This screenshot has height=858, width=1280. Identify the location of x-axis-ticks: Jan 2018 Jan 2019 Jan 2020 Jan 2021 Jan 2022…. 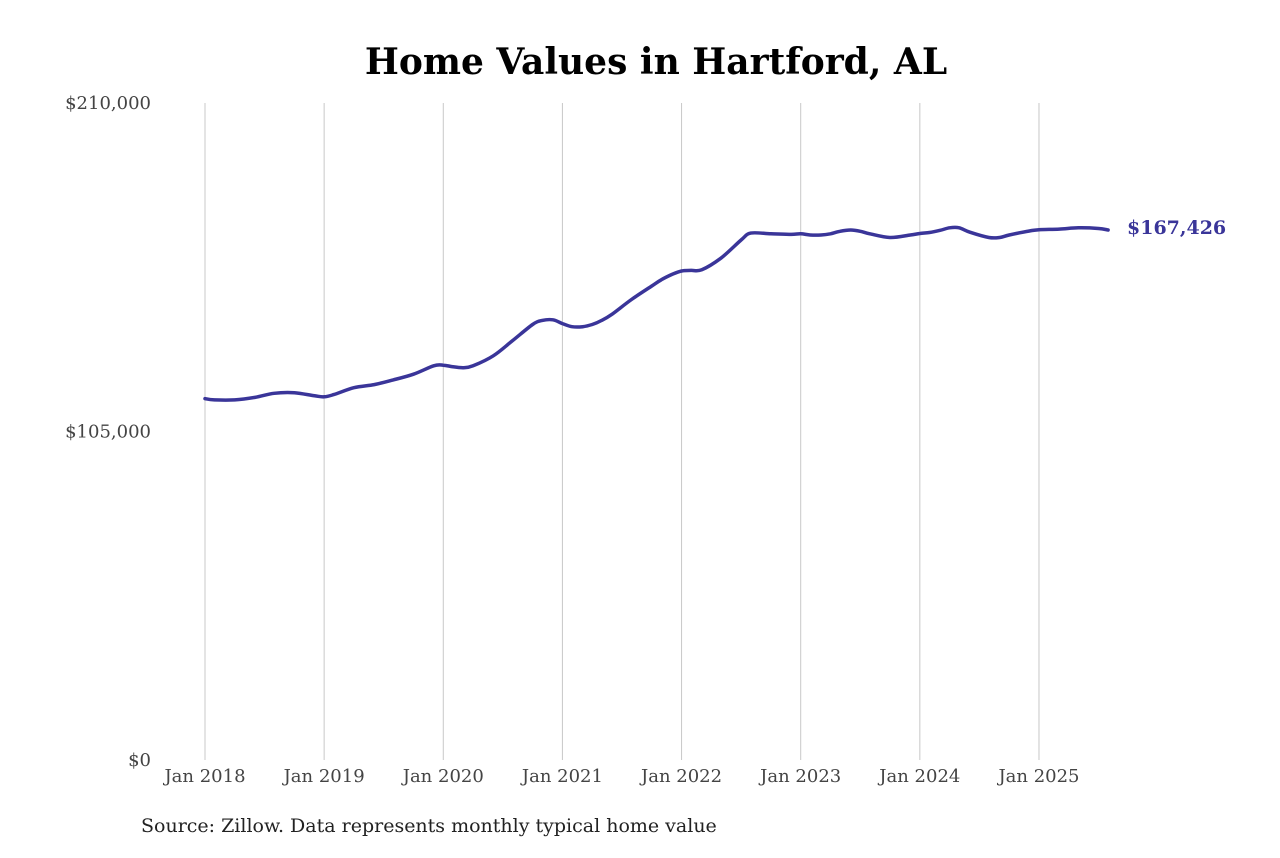
(620, 776).